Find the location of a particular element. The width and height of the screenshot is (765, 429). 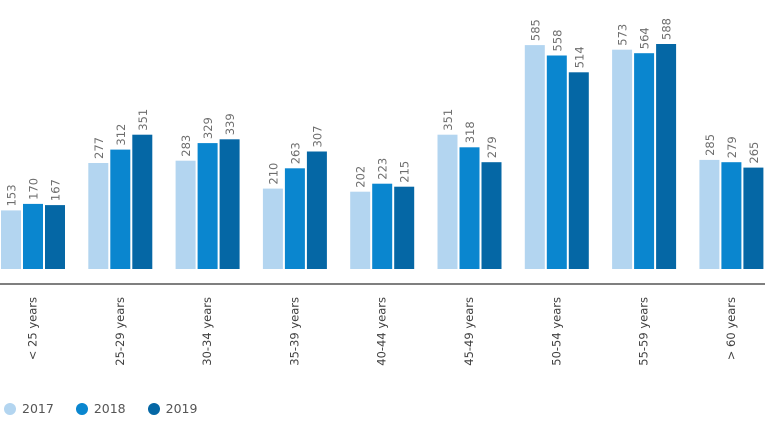

value-label-50-54-years-2019: 514 is located at coordinates (579, 57).